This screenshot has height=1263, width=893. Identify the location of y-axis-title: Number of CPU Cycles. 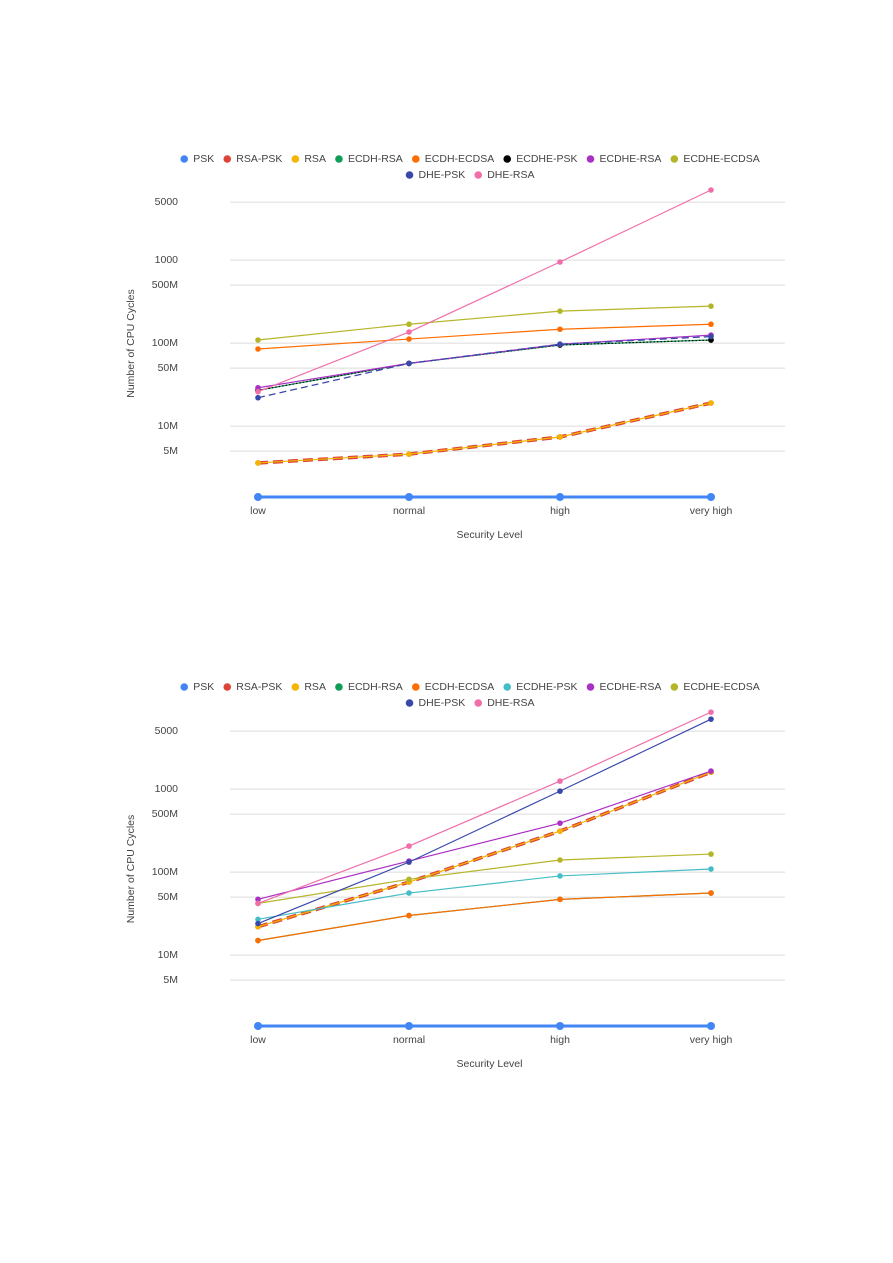
(131, 343).